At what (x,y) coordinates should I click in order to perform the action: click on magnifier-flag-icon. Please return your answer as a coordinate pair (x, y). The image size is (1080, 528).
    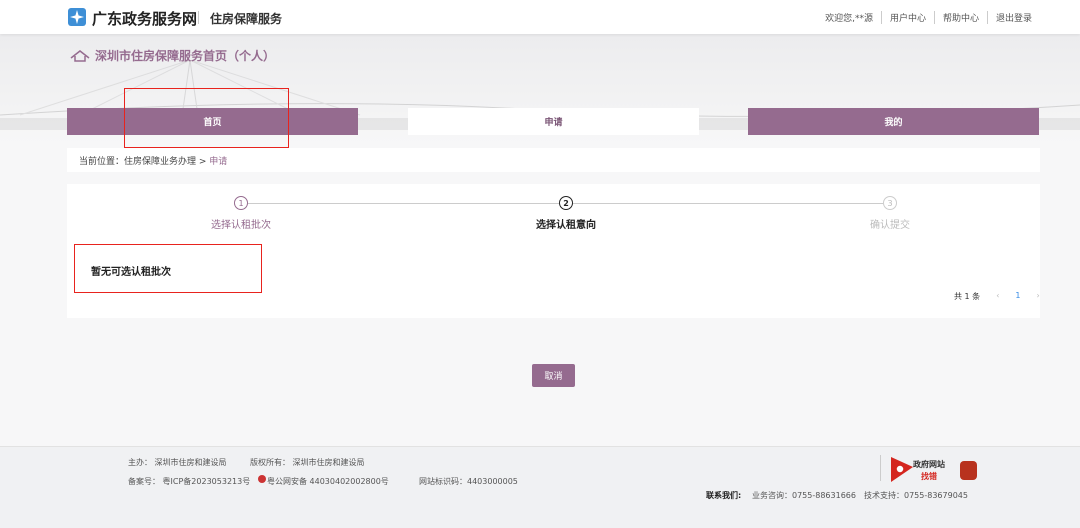
    Looking at the image, I should click on (902, 469).